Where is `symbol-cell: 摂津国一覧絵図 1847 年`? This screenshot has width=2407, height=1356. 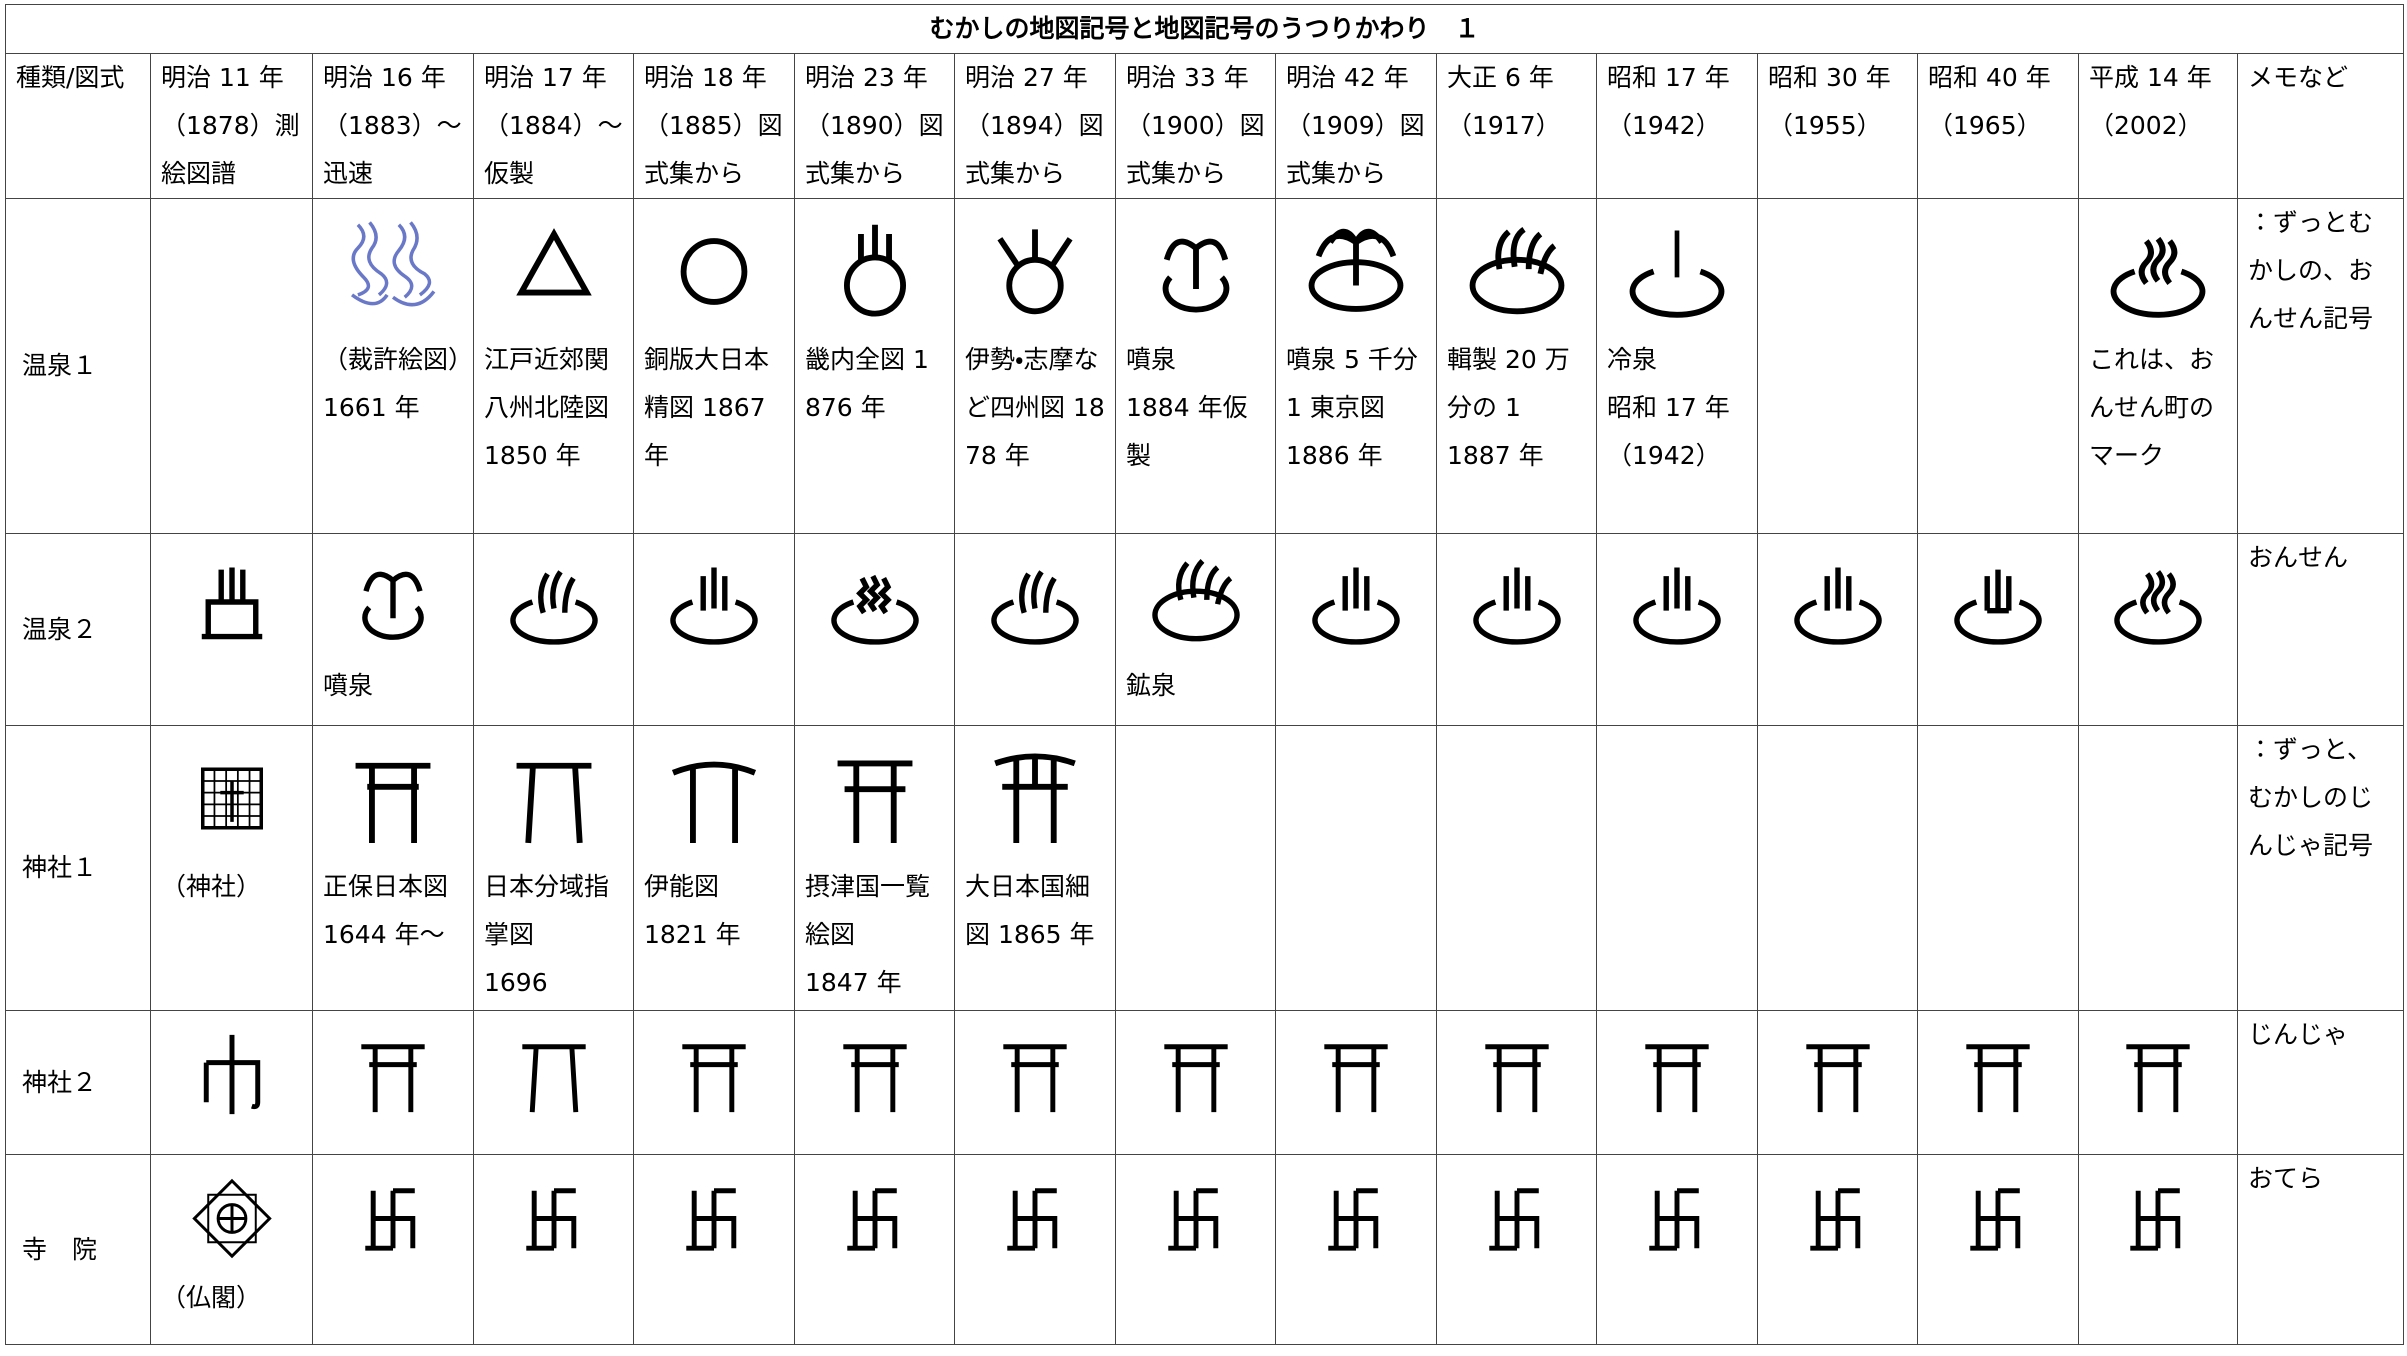
symbol-cell: 摂津国一覧絵図 1847 年 is located at coordinates (874, 868).